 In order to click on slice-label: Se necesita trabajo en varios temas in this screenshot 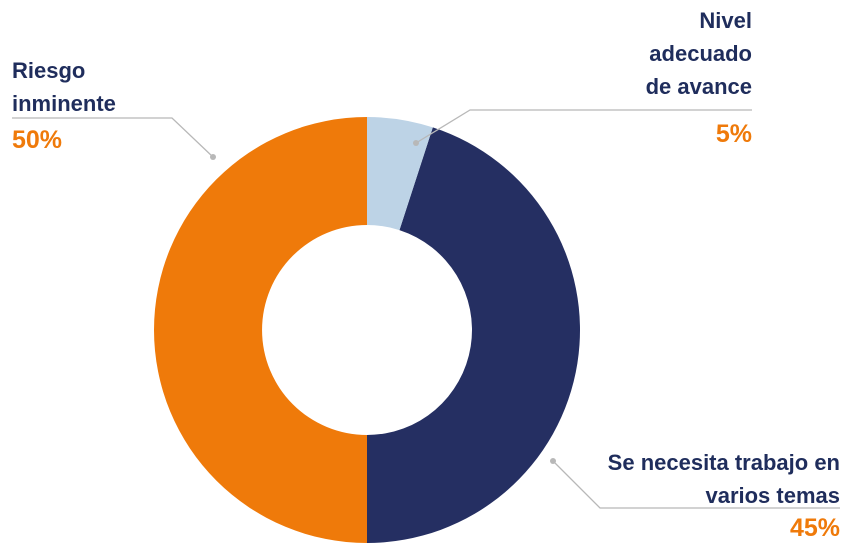, I will do `click(723, 479)`.